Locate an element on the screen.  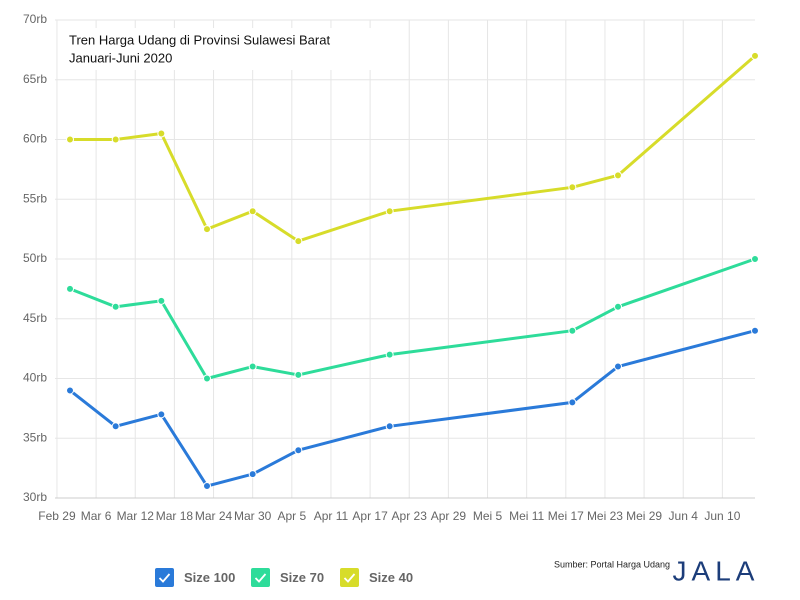
y-tick-label: 40rb is located at coordinates (35, 378).